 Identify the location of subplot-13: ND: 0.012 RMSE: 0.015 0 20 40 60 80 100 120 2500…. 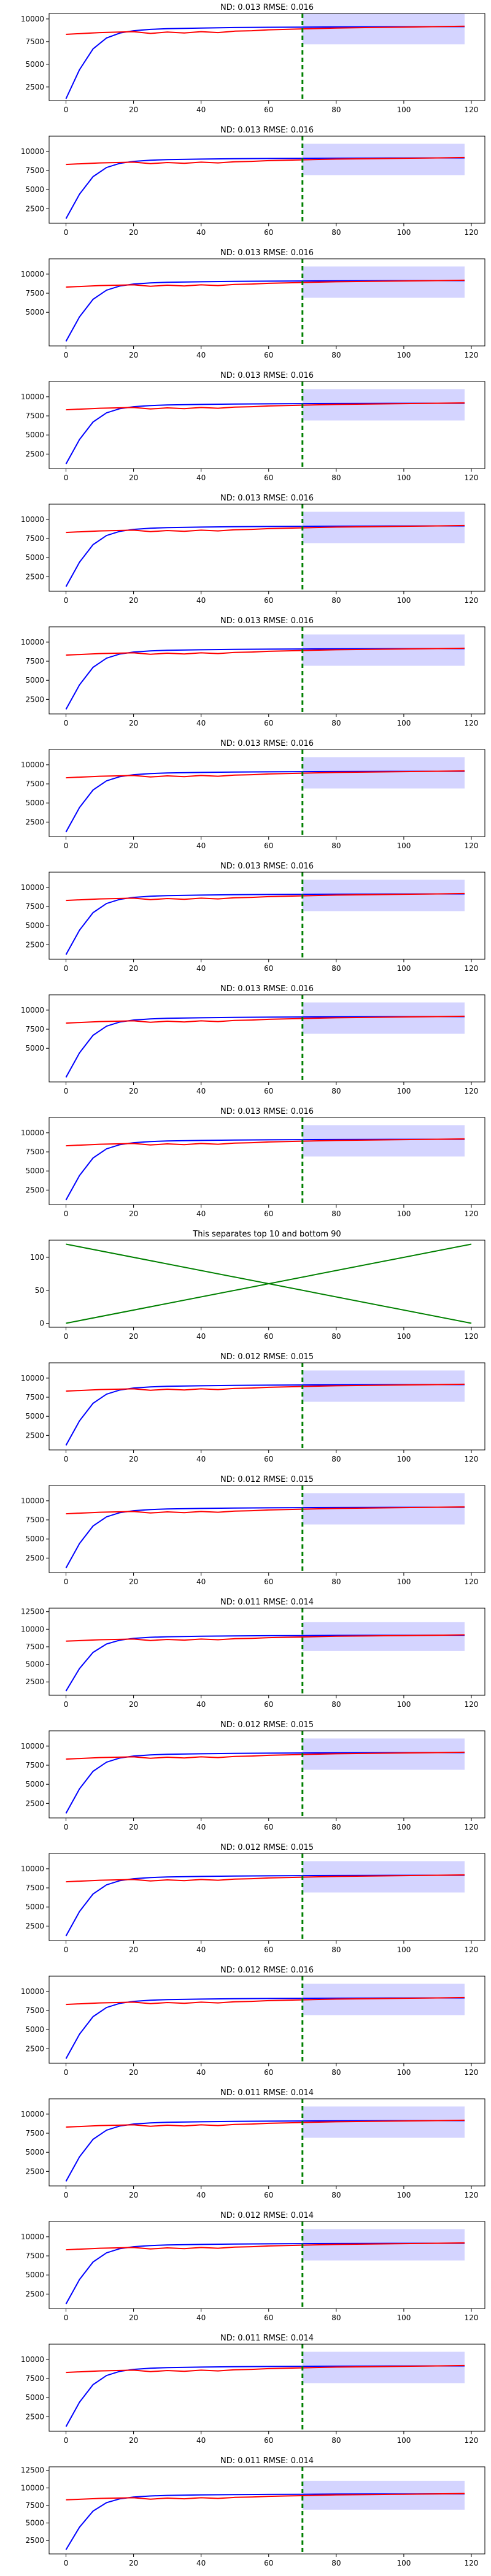
(253, 1530).